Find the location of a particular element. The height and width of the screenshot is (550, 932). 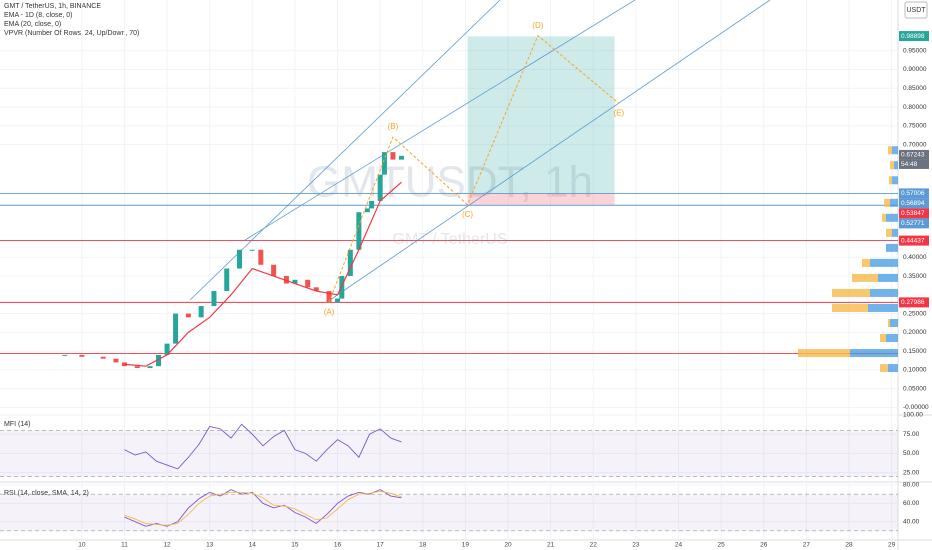

y-tick-label: 0.05000 is located at coordinates (915, 388).